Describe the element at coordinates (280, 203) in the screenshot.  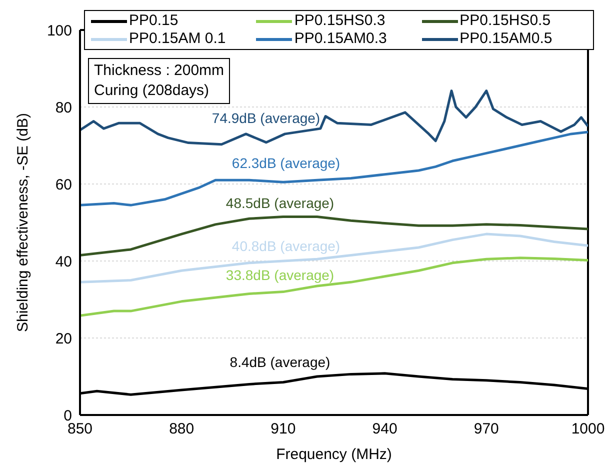
I see `annotation: 48.5dB (average)` at that location.